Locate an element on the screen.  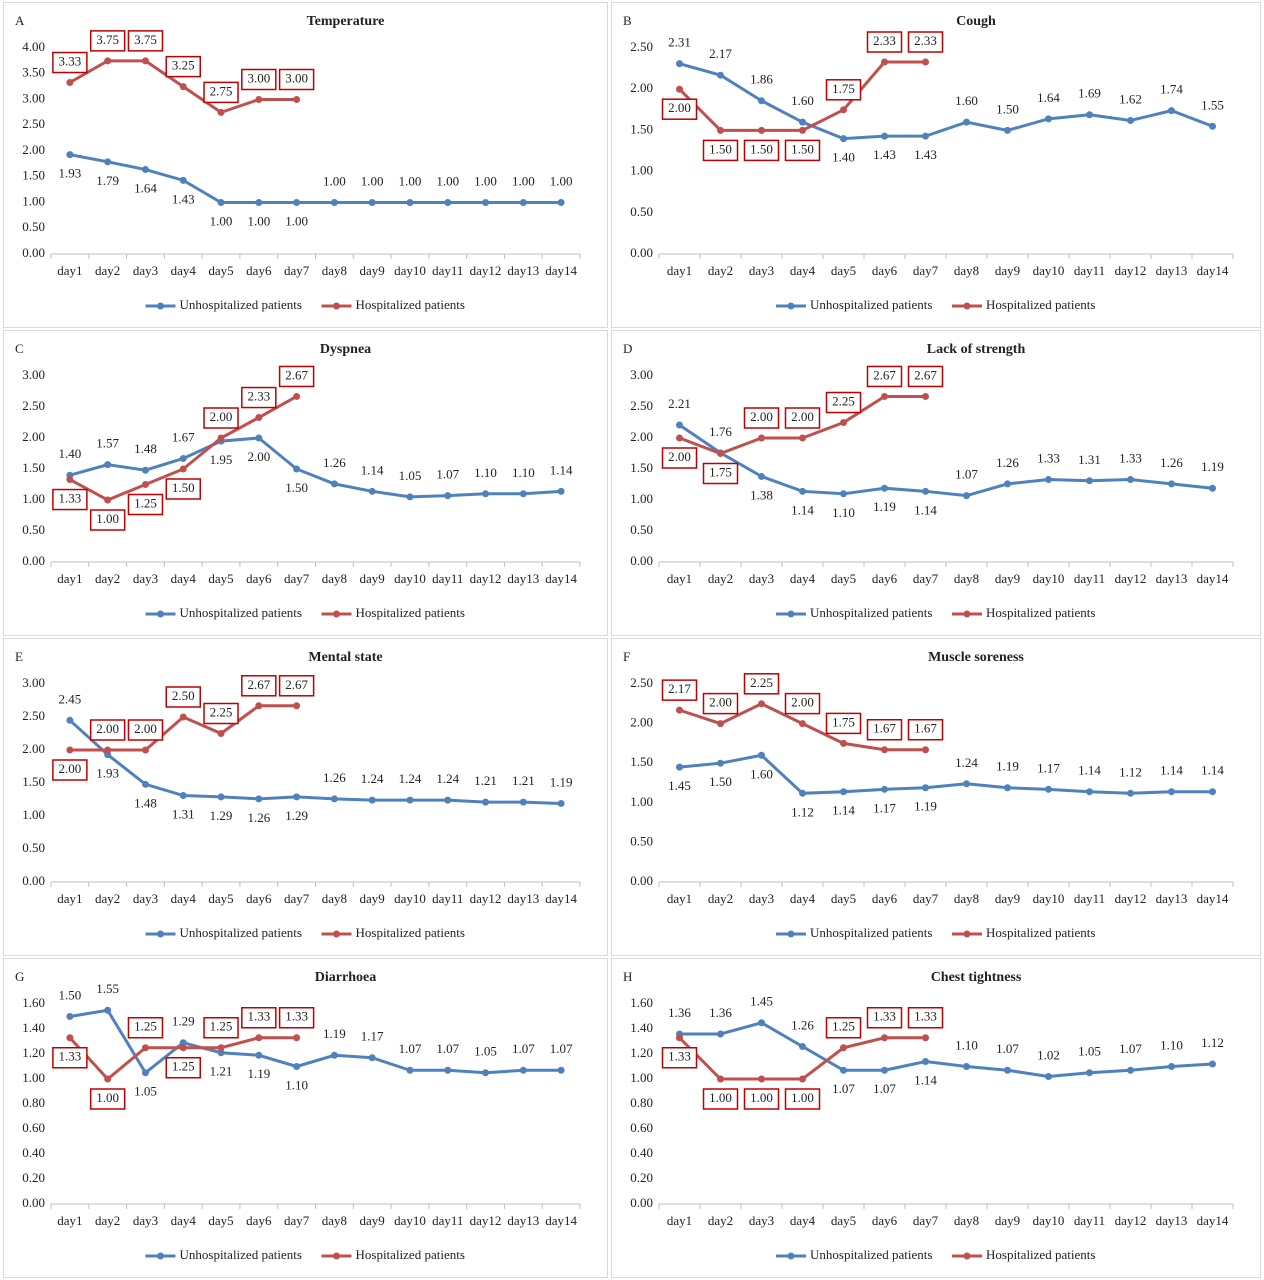
data-label: 1.10 is located at coordinates (966, 1044).